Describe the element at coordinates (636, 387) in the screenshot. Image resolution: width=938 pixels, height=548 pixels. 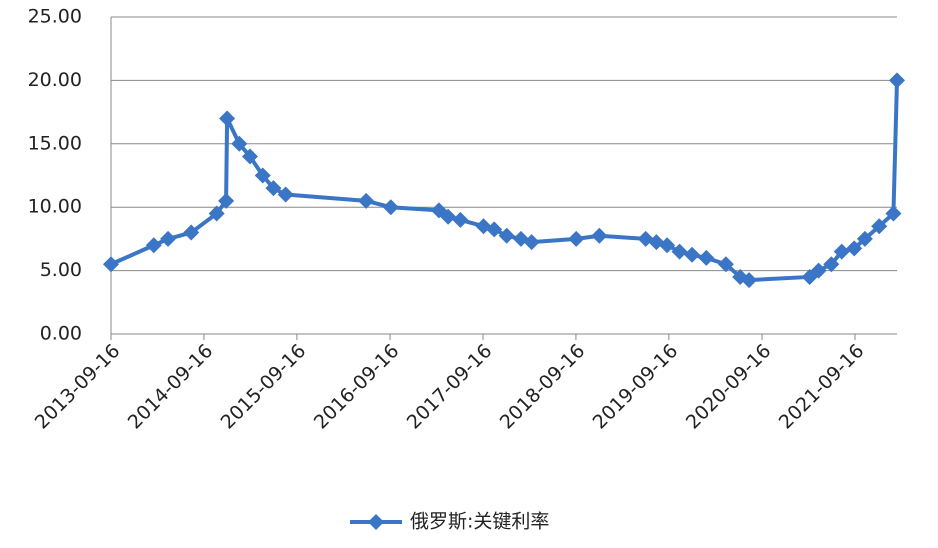
I see `x-tick-label: 2019-09-16` at that location.